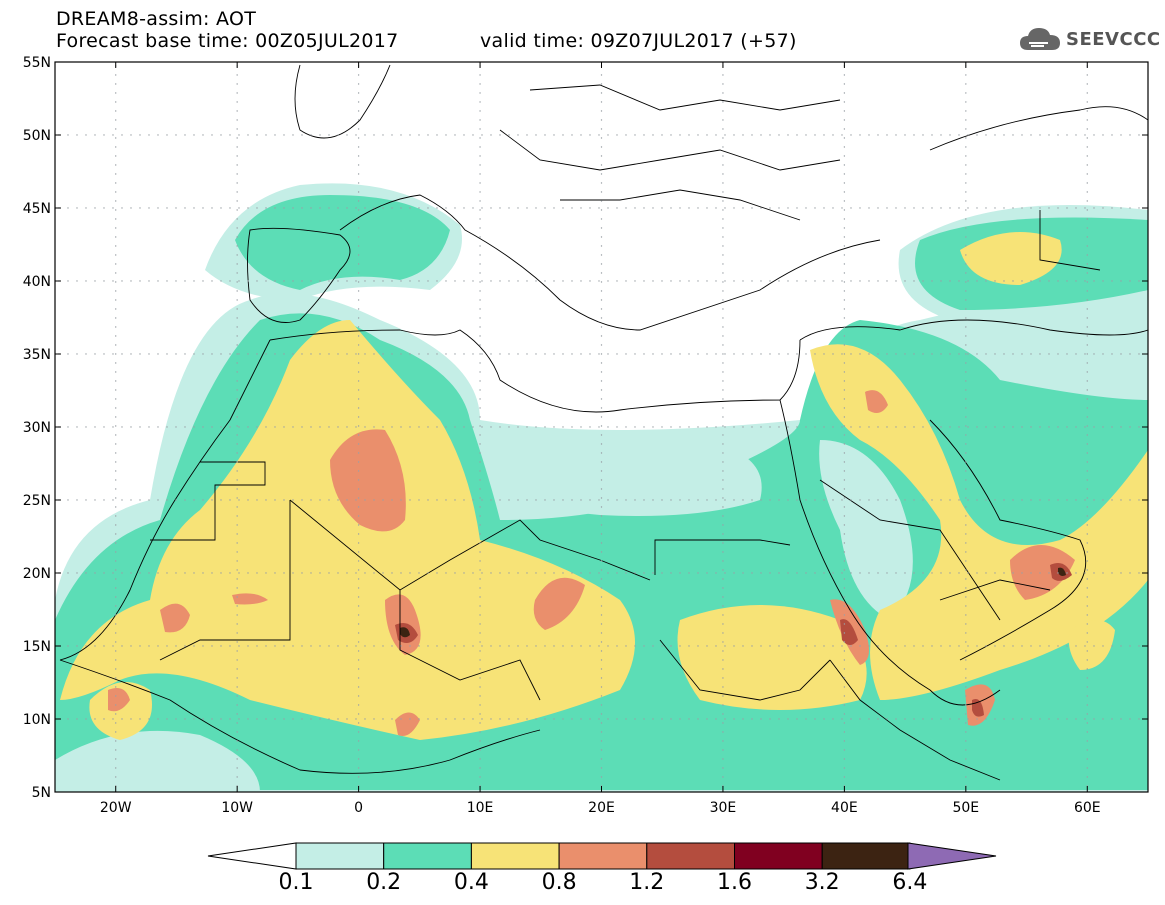 This screenshot has height=905, width=1165. Describe the element at coordinates (1089, 39) in the screenshot. I see `seevccc-logo: SEEVCCC` at that location.